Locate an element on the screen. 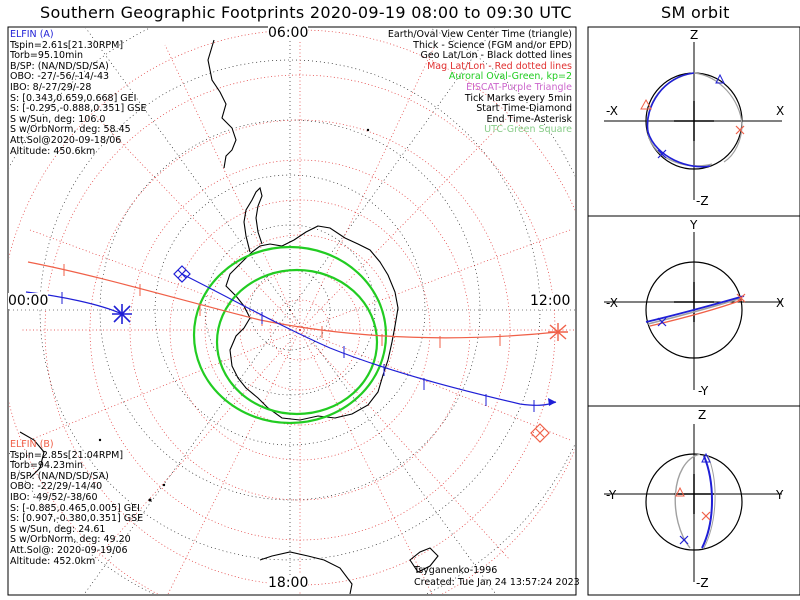 This screenshot has width=800, height=600. elfin-a-name: ELFIN (A) is located at coordinates (32, 34).